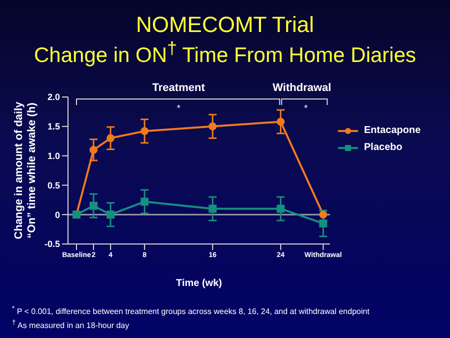 This screenshot has height=338, width=450. Describe the element at coordinates (225, 52) in the screenshot. I see `chart-subtitle: Change in ON$^{†}$ Time From Home Diaries` at that location.